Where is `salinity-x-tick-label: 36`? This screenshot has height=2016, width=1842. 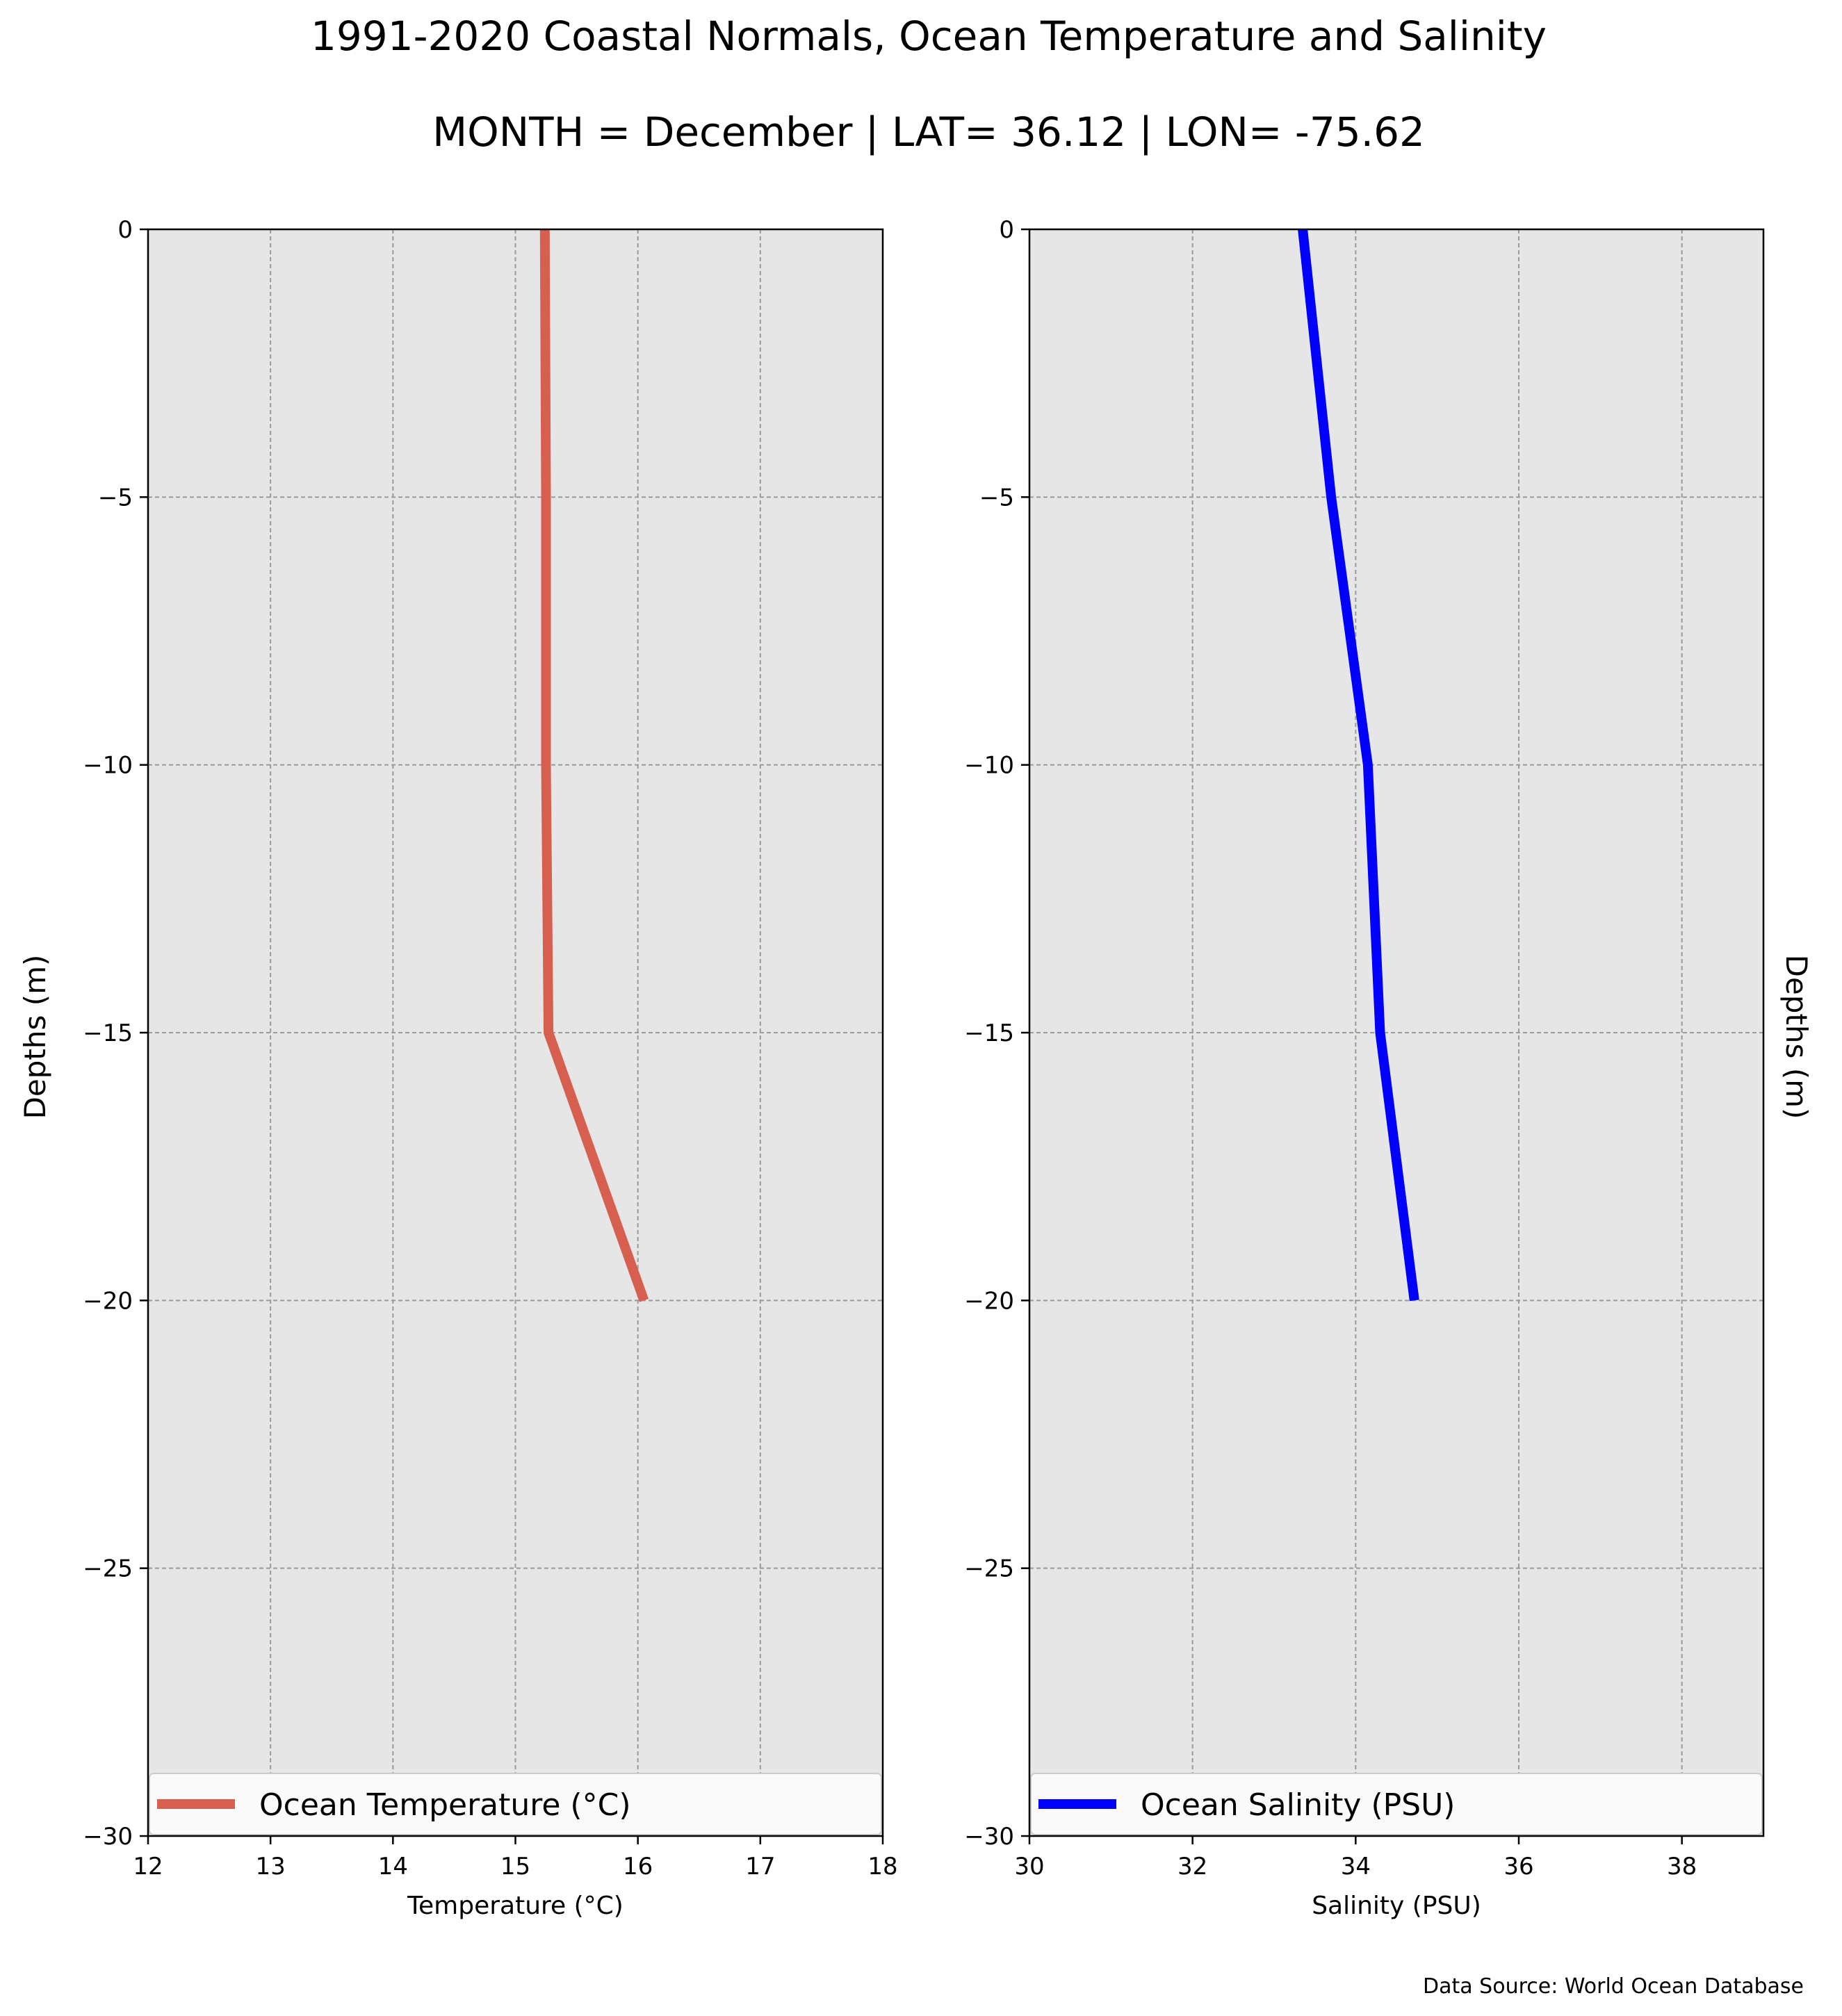
salinity-x-tick-label: 36 is located at coordinates (1518, 1867).